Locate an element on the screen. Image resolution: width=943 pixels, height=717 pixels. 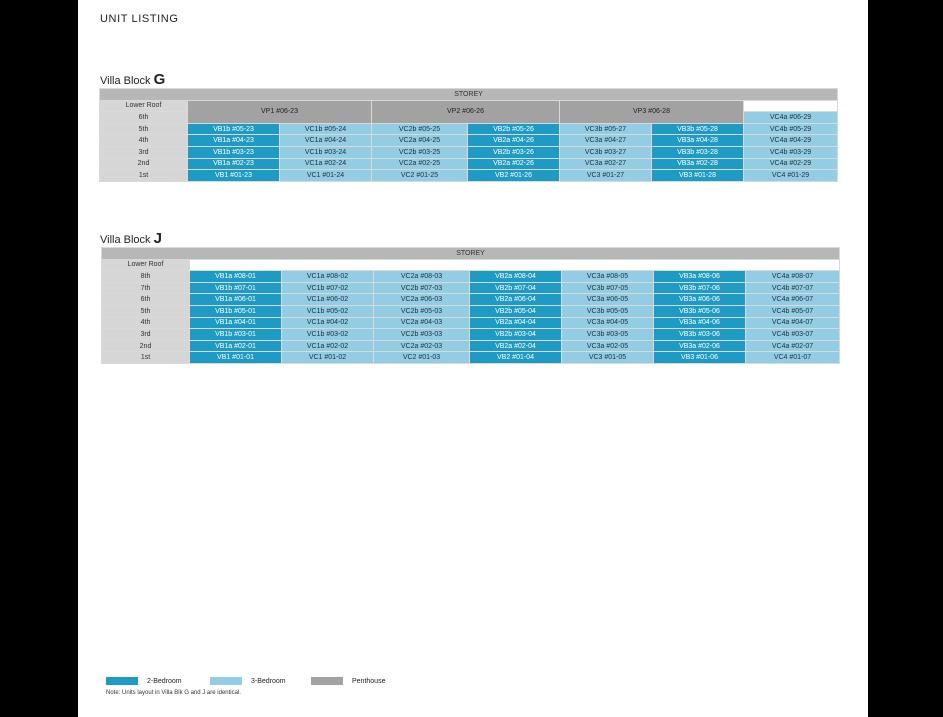
unit-cell: VB3b #03-28 is located at coordinates (697, 152).